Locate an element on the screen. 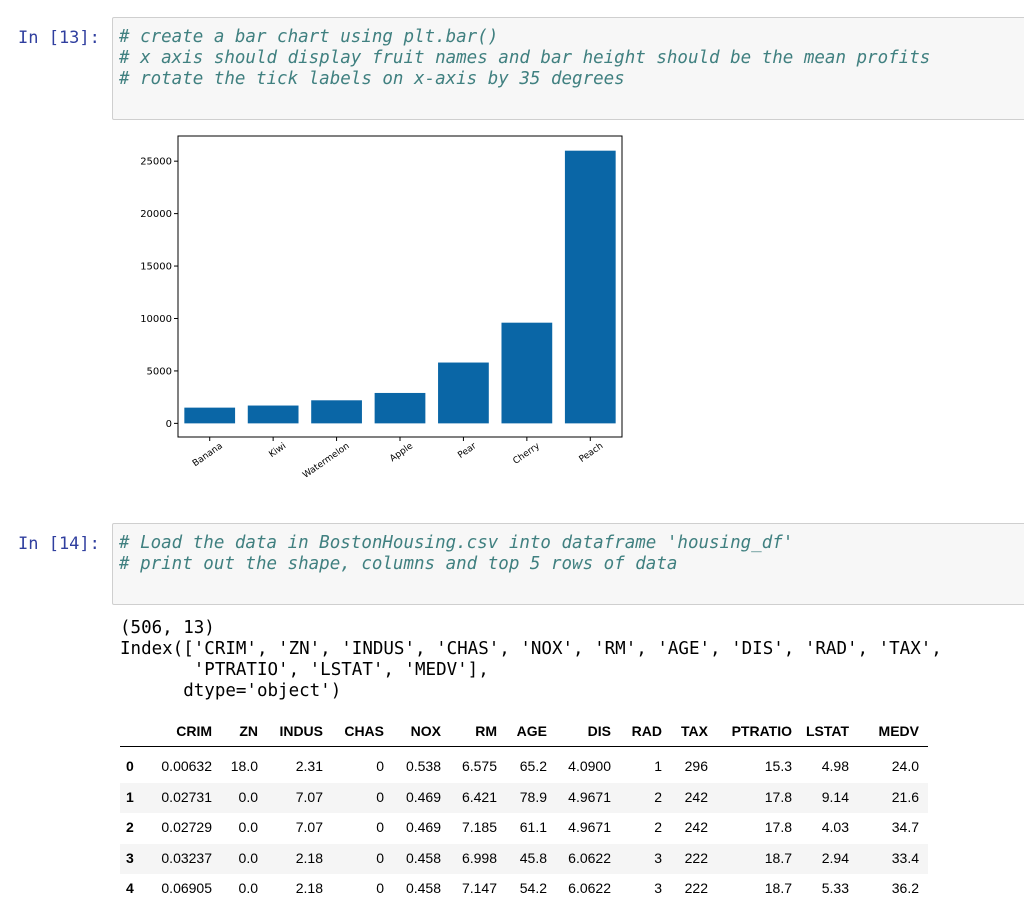  table-cell: 33.4 is located at coordinates (905, 857).